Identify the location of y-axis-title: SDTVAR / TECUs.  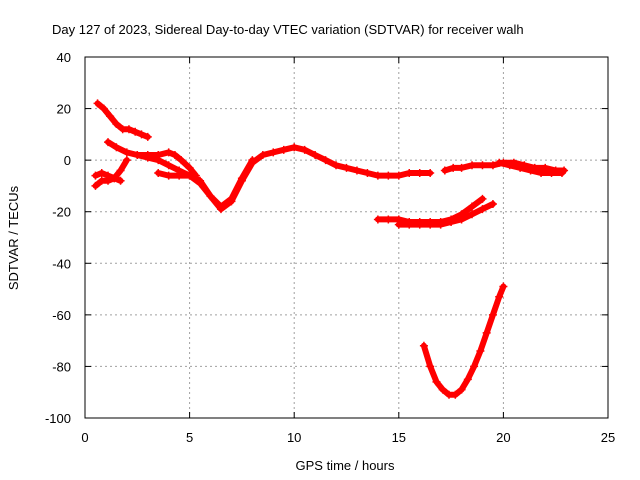
(13, 237).